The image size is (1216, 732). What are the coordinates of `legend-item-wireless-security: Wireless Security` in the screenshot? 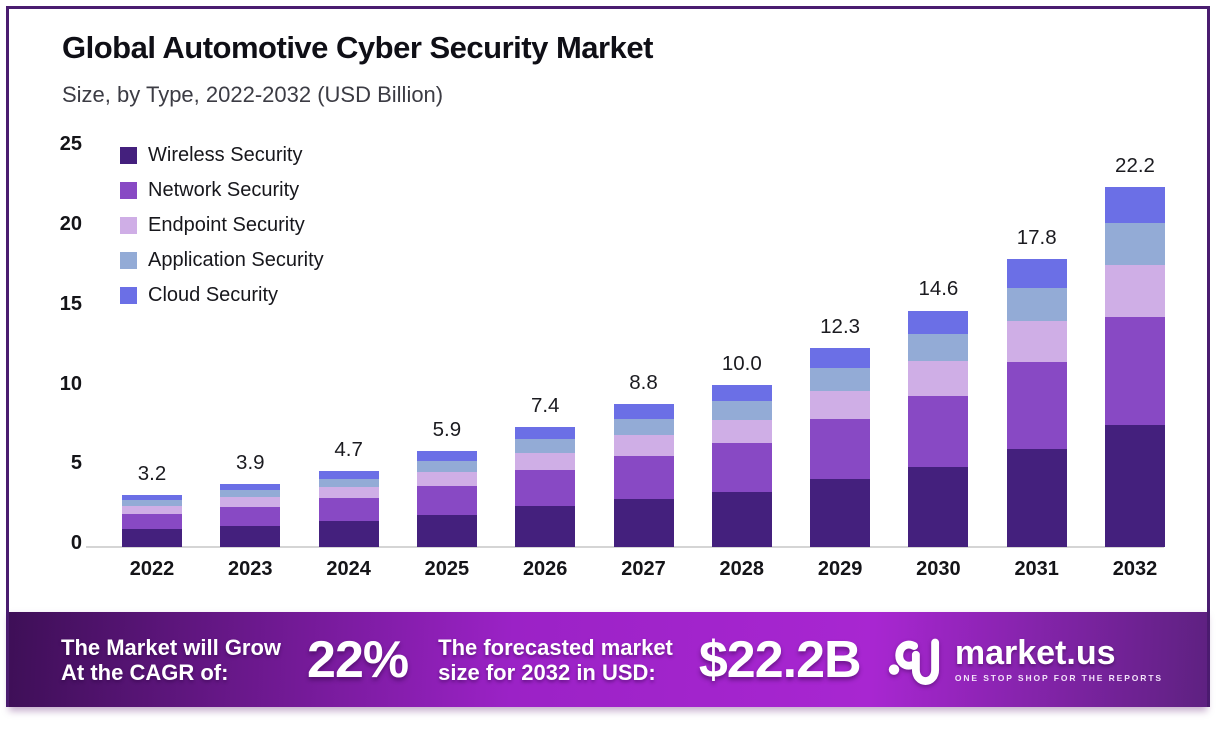 It's located at (222, 155).